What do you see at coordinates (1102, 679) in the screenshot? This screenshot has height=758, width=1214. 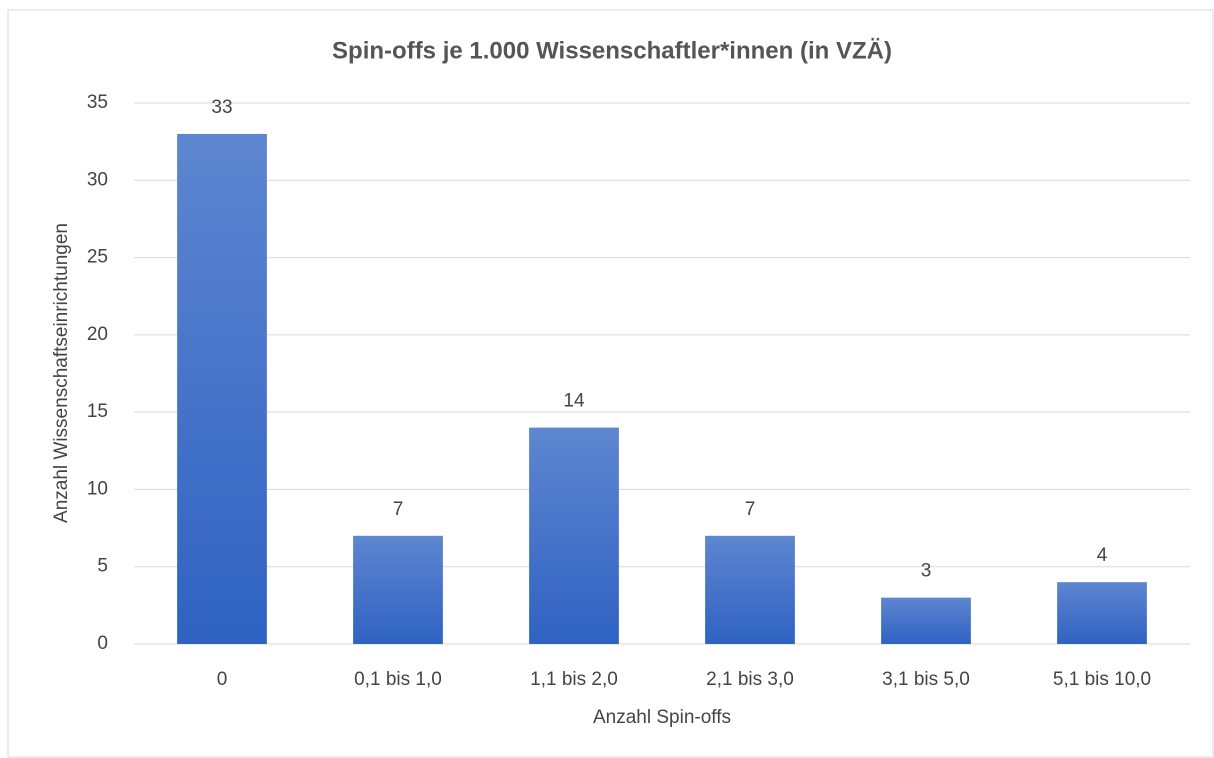 I see `x-tick-label: 5,1 bis 10,0` at bounding box center [1102, 679].